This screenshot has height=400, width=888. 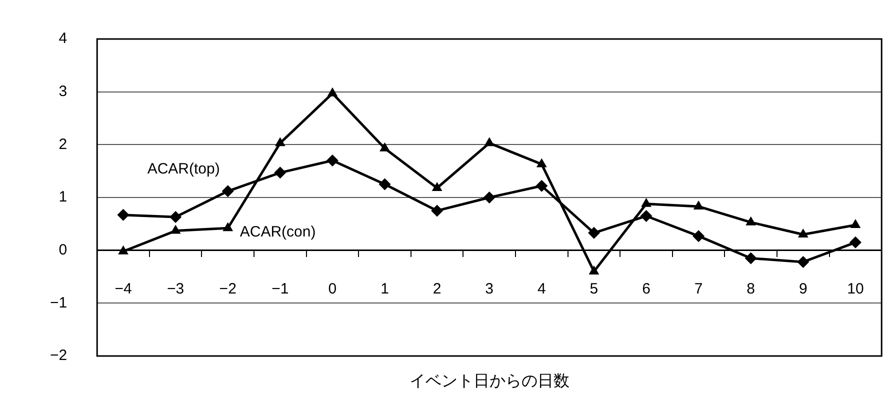 What do you see at coordinates (63, 144) in the screenshot?
I see `y-tick-label: 2` at bounding box center [63, 144].